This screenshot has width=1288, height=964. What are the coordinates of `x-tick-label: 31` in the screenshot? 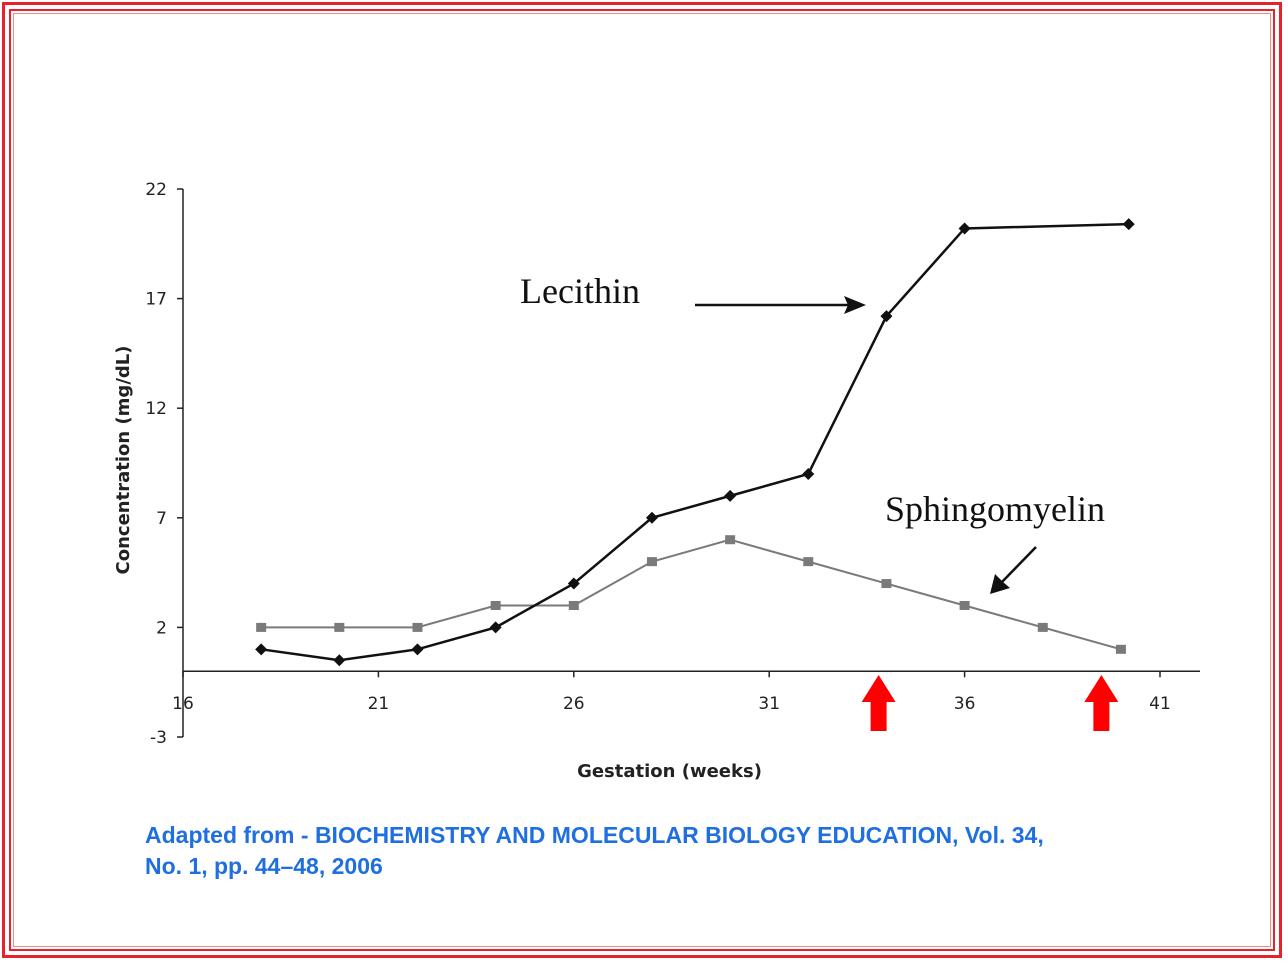 It's located at (769, 704).